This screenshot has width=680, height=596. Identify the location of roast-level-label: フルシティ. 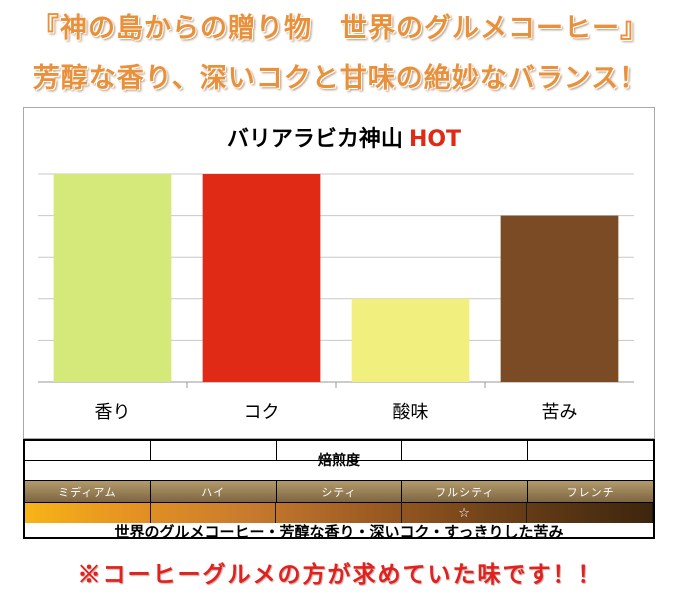
(465, 491).